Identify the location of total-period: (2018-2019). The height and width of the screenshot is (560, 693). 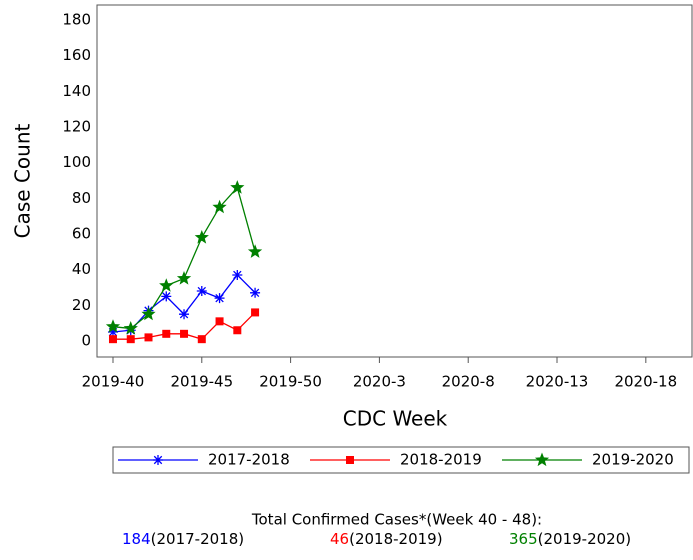
(395, 539).